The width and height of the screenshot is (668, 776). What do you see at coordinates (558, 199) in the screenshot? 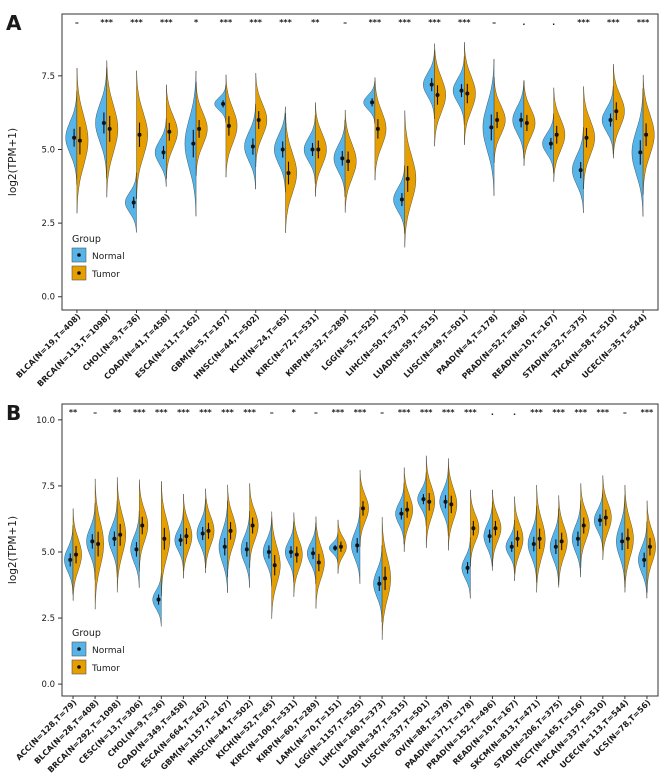
I see `category-stad: ***STAD(N=32,T=375)` at bounding box center [558, 199].